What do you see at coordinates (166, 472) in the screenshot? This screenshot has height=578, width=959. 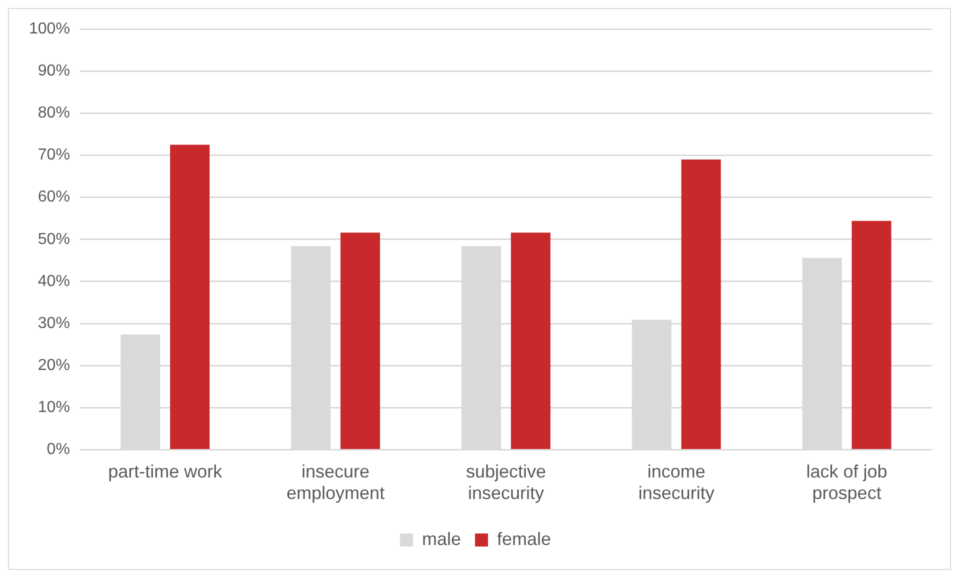 I see `x-tick-label: part-time work` at bounding box center [166, 472].